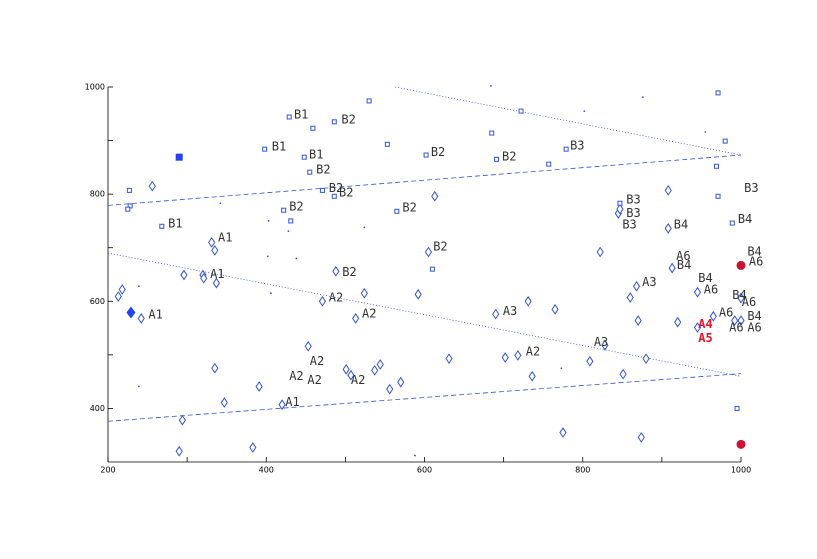 The image size is (817, 559). Describe the element at coordinates (131, 312) in the screenshot. I see `filled-diamond-marker` at that location.